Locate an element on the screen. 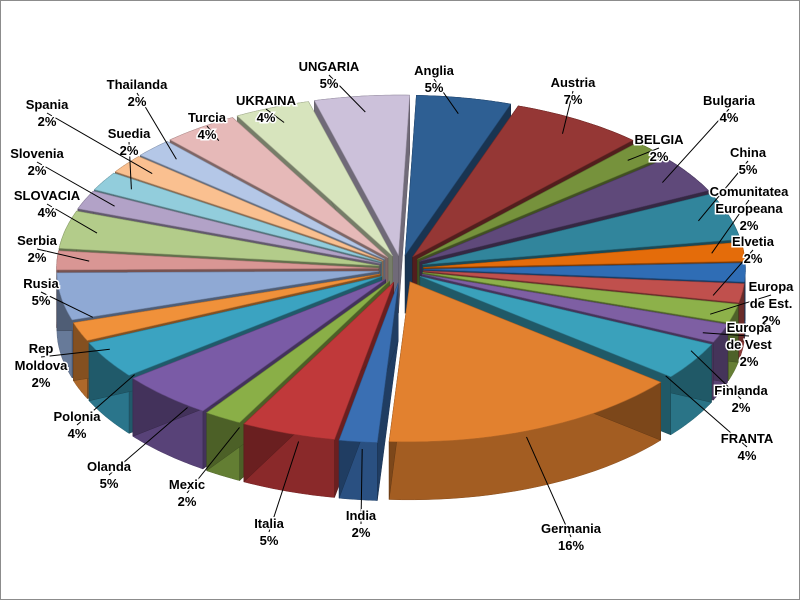 This screenshot has height=600, width=800. data-label-olanda: Olanda 5% is located at coordinates (109, 475).